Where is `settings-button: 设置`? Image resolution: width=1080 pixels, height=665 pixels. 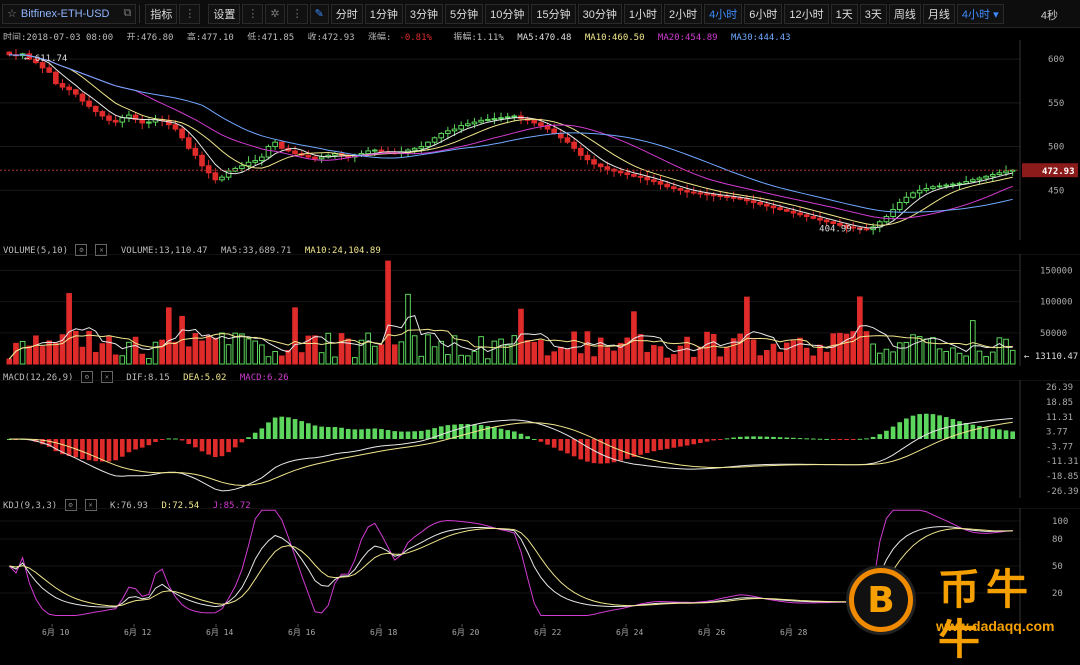 settings-button: 设置 is located at coordinates (224, 13).